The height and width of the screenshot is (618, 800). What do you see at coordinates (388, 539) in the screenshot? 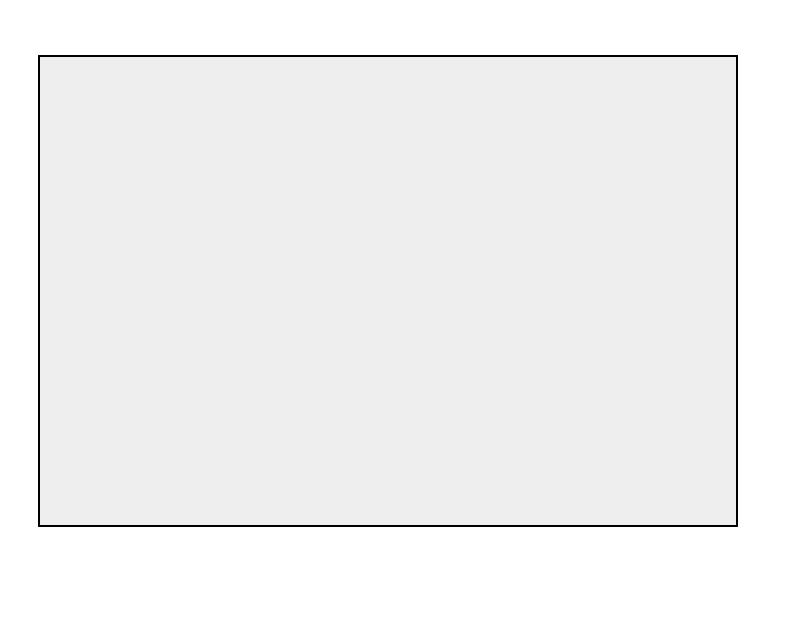
I see `longitude-axis` at bounding box center [388, 539].